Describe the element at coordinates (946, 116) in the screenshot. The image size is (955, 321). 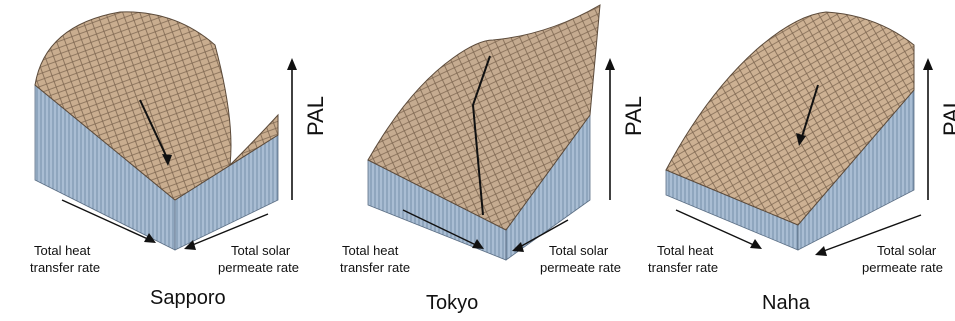
I see `pal-label: PAL` at that location.